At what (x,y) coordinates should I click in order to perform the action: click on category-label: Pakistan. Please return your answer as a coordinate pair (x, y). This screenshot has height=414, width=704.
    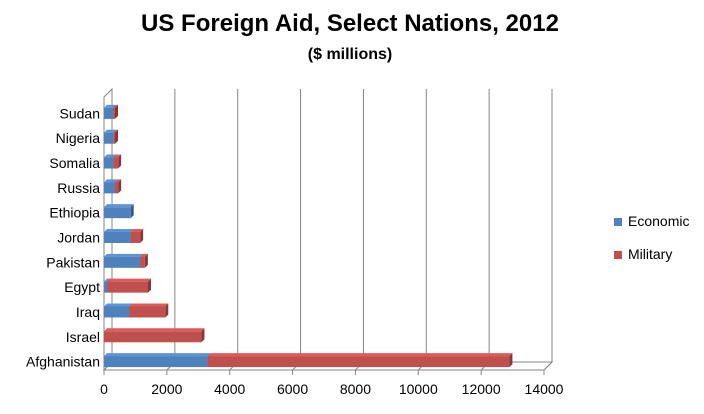
    Looking at the image, I should click on (73, 262).